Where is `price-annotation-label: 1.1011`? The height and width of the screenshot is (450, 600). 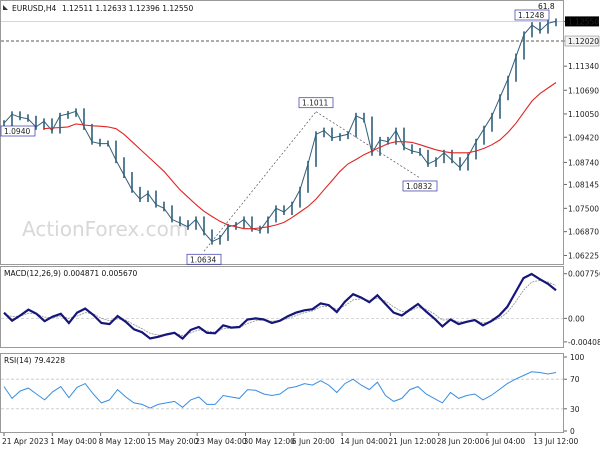 price-annotation-label: 1.1011 is located at coordinates (315, 103).